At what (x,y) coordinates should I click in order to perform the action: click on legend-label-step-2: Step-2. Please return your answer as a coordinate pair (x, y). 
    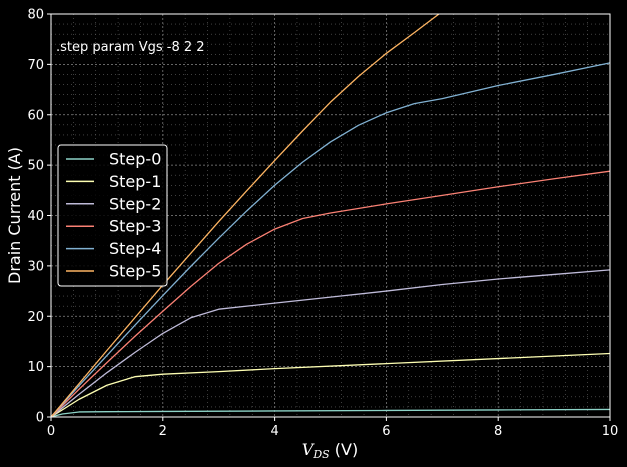
    Looking at the image, I should click on (135, 203).